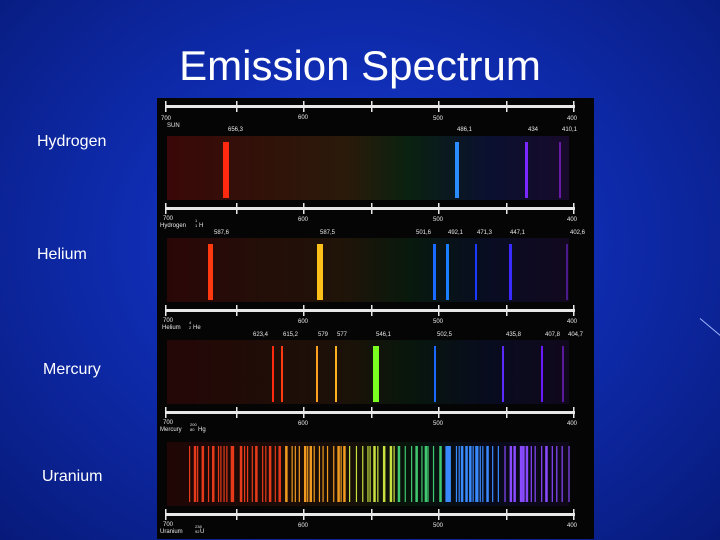  I want to click on line-label-sun-3: 434, so click(533, 130).